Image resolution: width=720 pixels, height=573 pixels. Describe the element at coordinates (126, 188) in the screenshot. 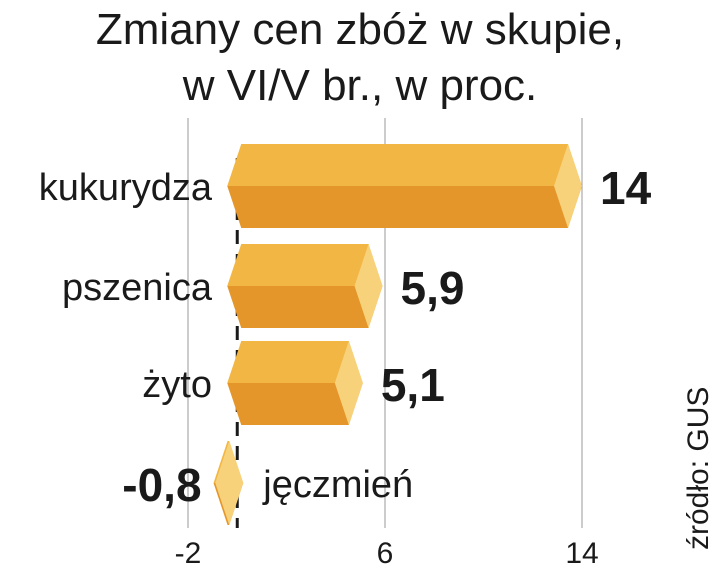

I see `category-label: kukurydza` at that location.